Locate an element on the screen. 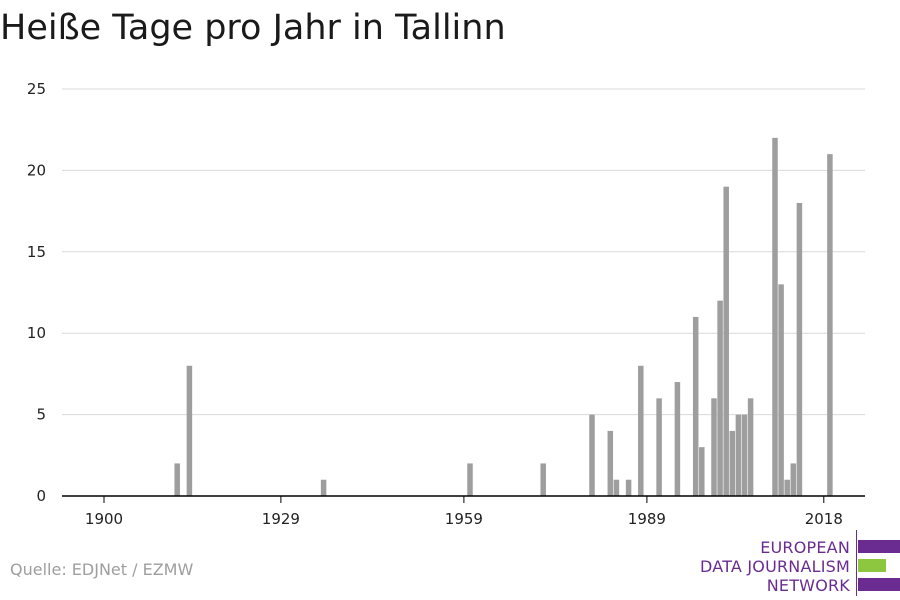 The height and width of the screenshot is (600, 900). bar-2013 is located at coordinates (793, 479).